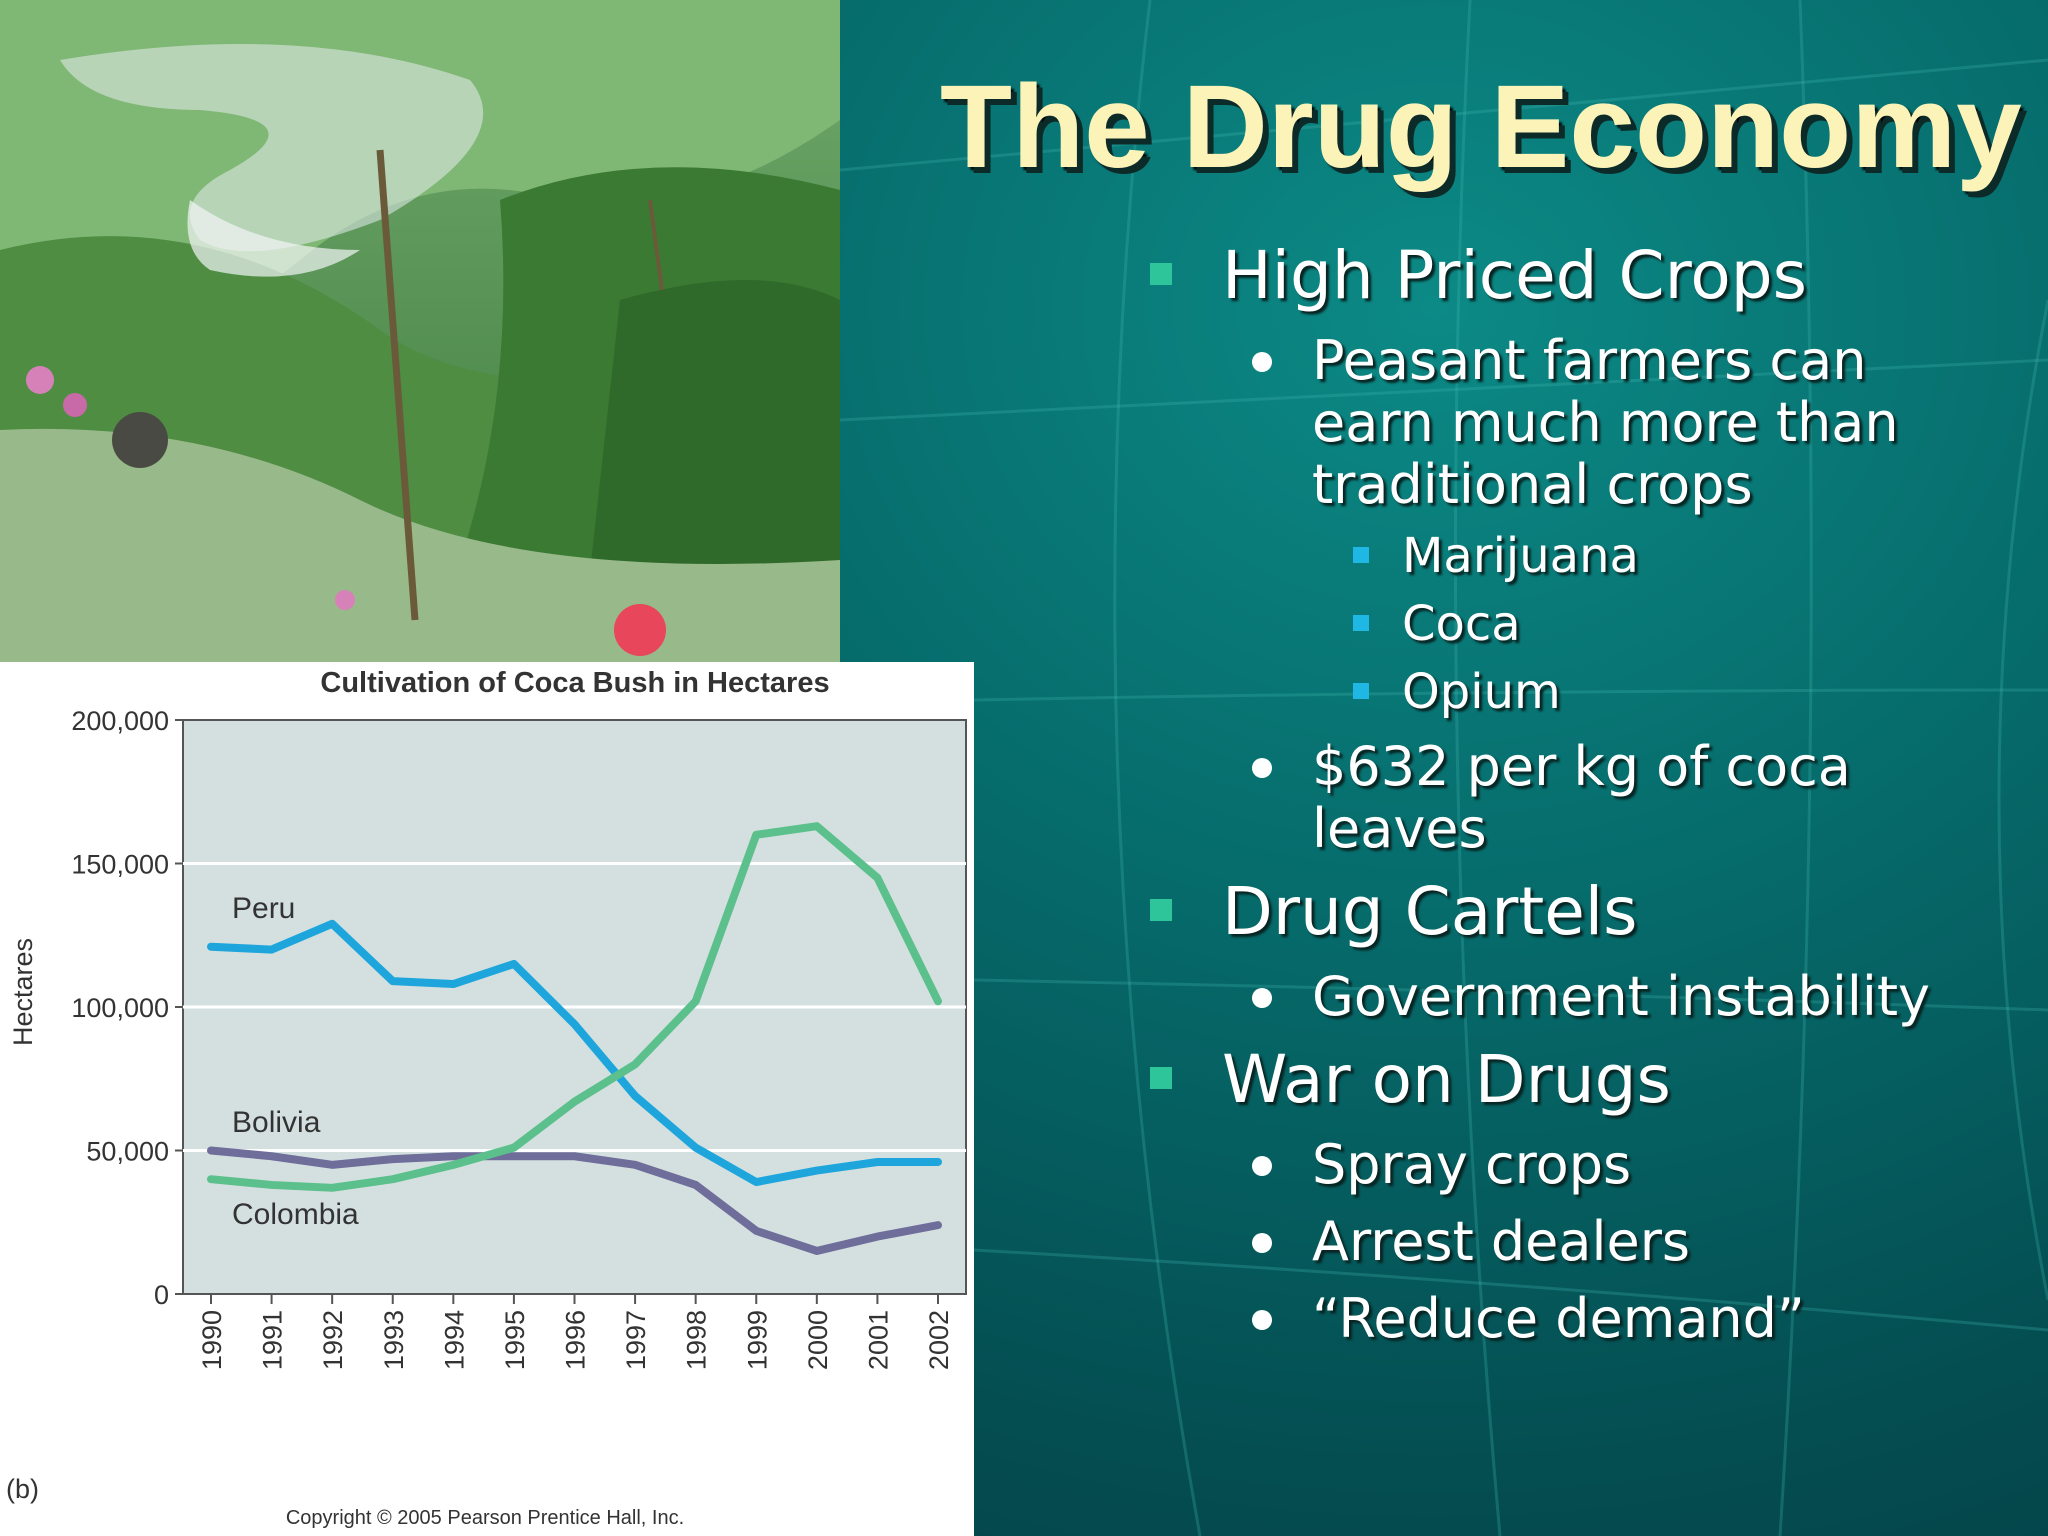 The height and width of the screenshot is (1536, 2048). What do you see at coordinates (276, 1122) in the screenshot?
I see `series-label-bolivia: Bolivia` at bounding box center [276, 1122].